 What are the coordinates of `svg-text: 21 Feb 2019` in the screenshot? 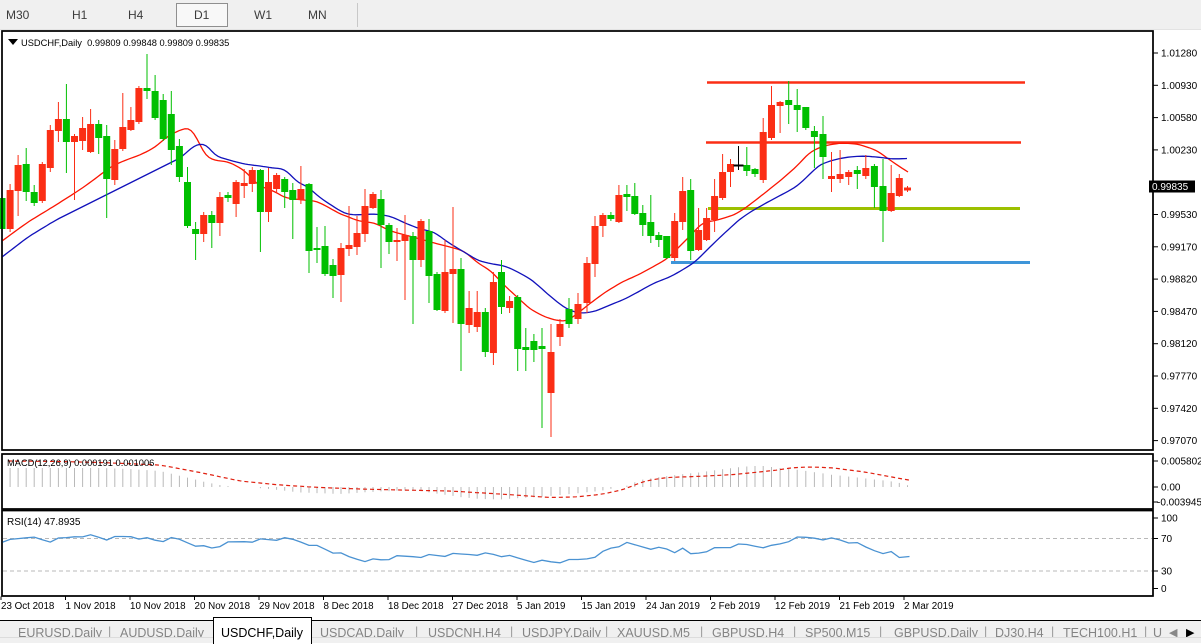 It's located at (867, 606).